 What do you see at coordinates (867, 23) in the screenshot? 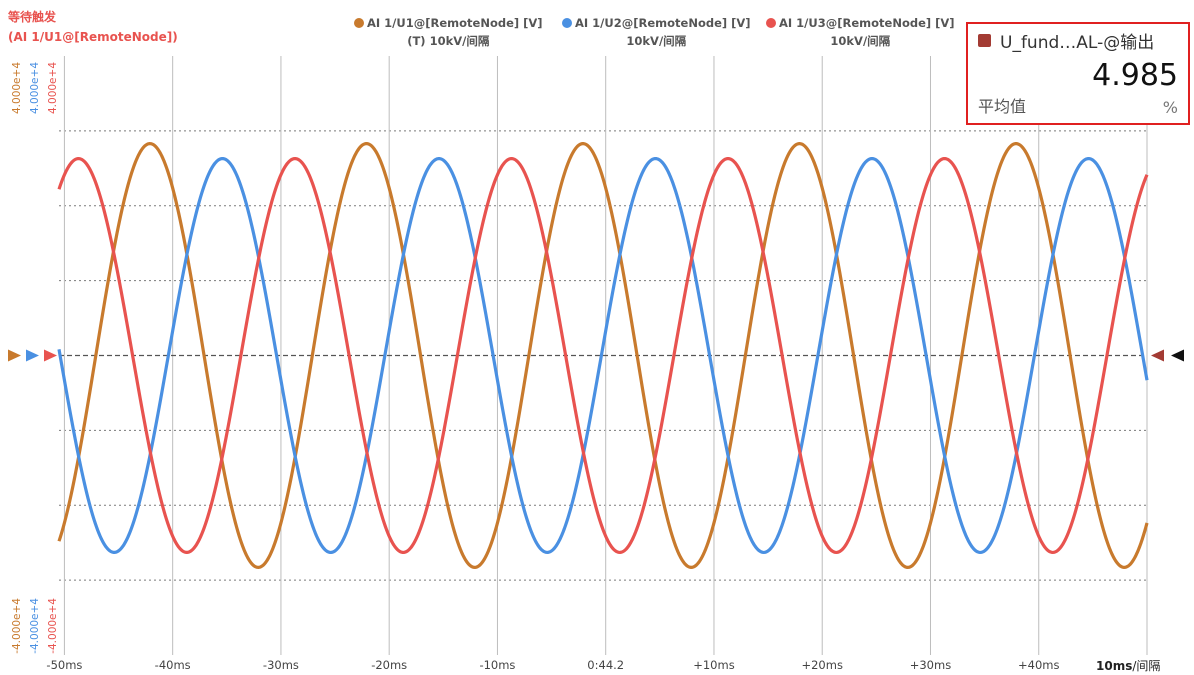
I see `legend-u3-name: AI 1/U3@[RemoteNode] [V]` at bounding box center [867, 23].